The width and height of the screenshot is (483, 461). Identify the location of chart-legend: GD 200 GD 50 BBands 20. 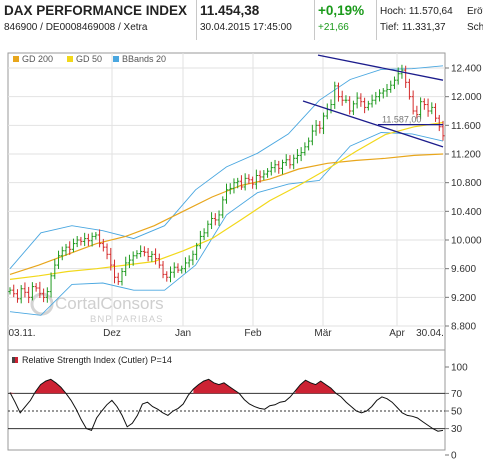
(89, 59).